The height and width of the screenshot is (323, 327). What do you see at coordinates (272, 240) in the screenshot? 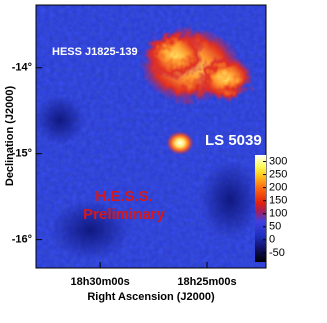
I see `colorbar-tick-label: 0` at bounding box center [272, 240].